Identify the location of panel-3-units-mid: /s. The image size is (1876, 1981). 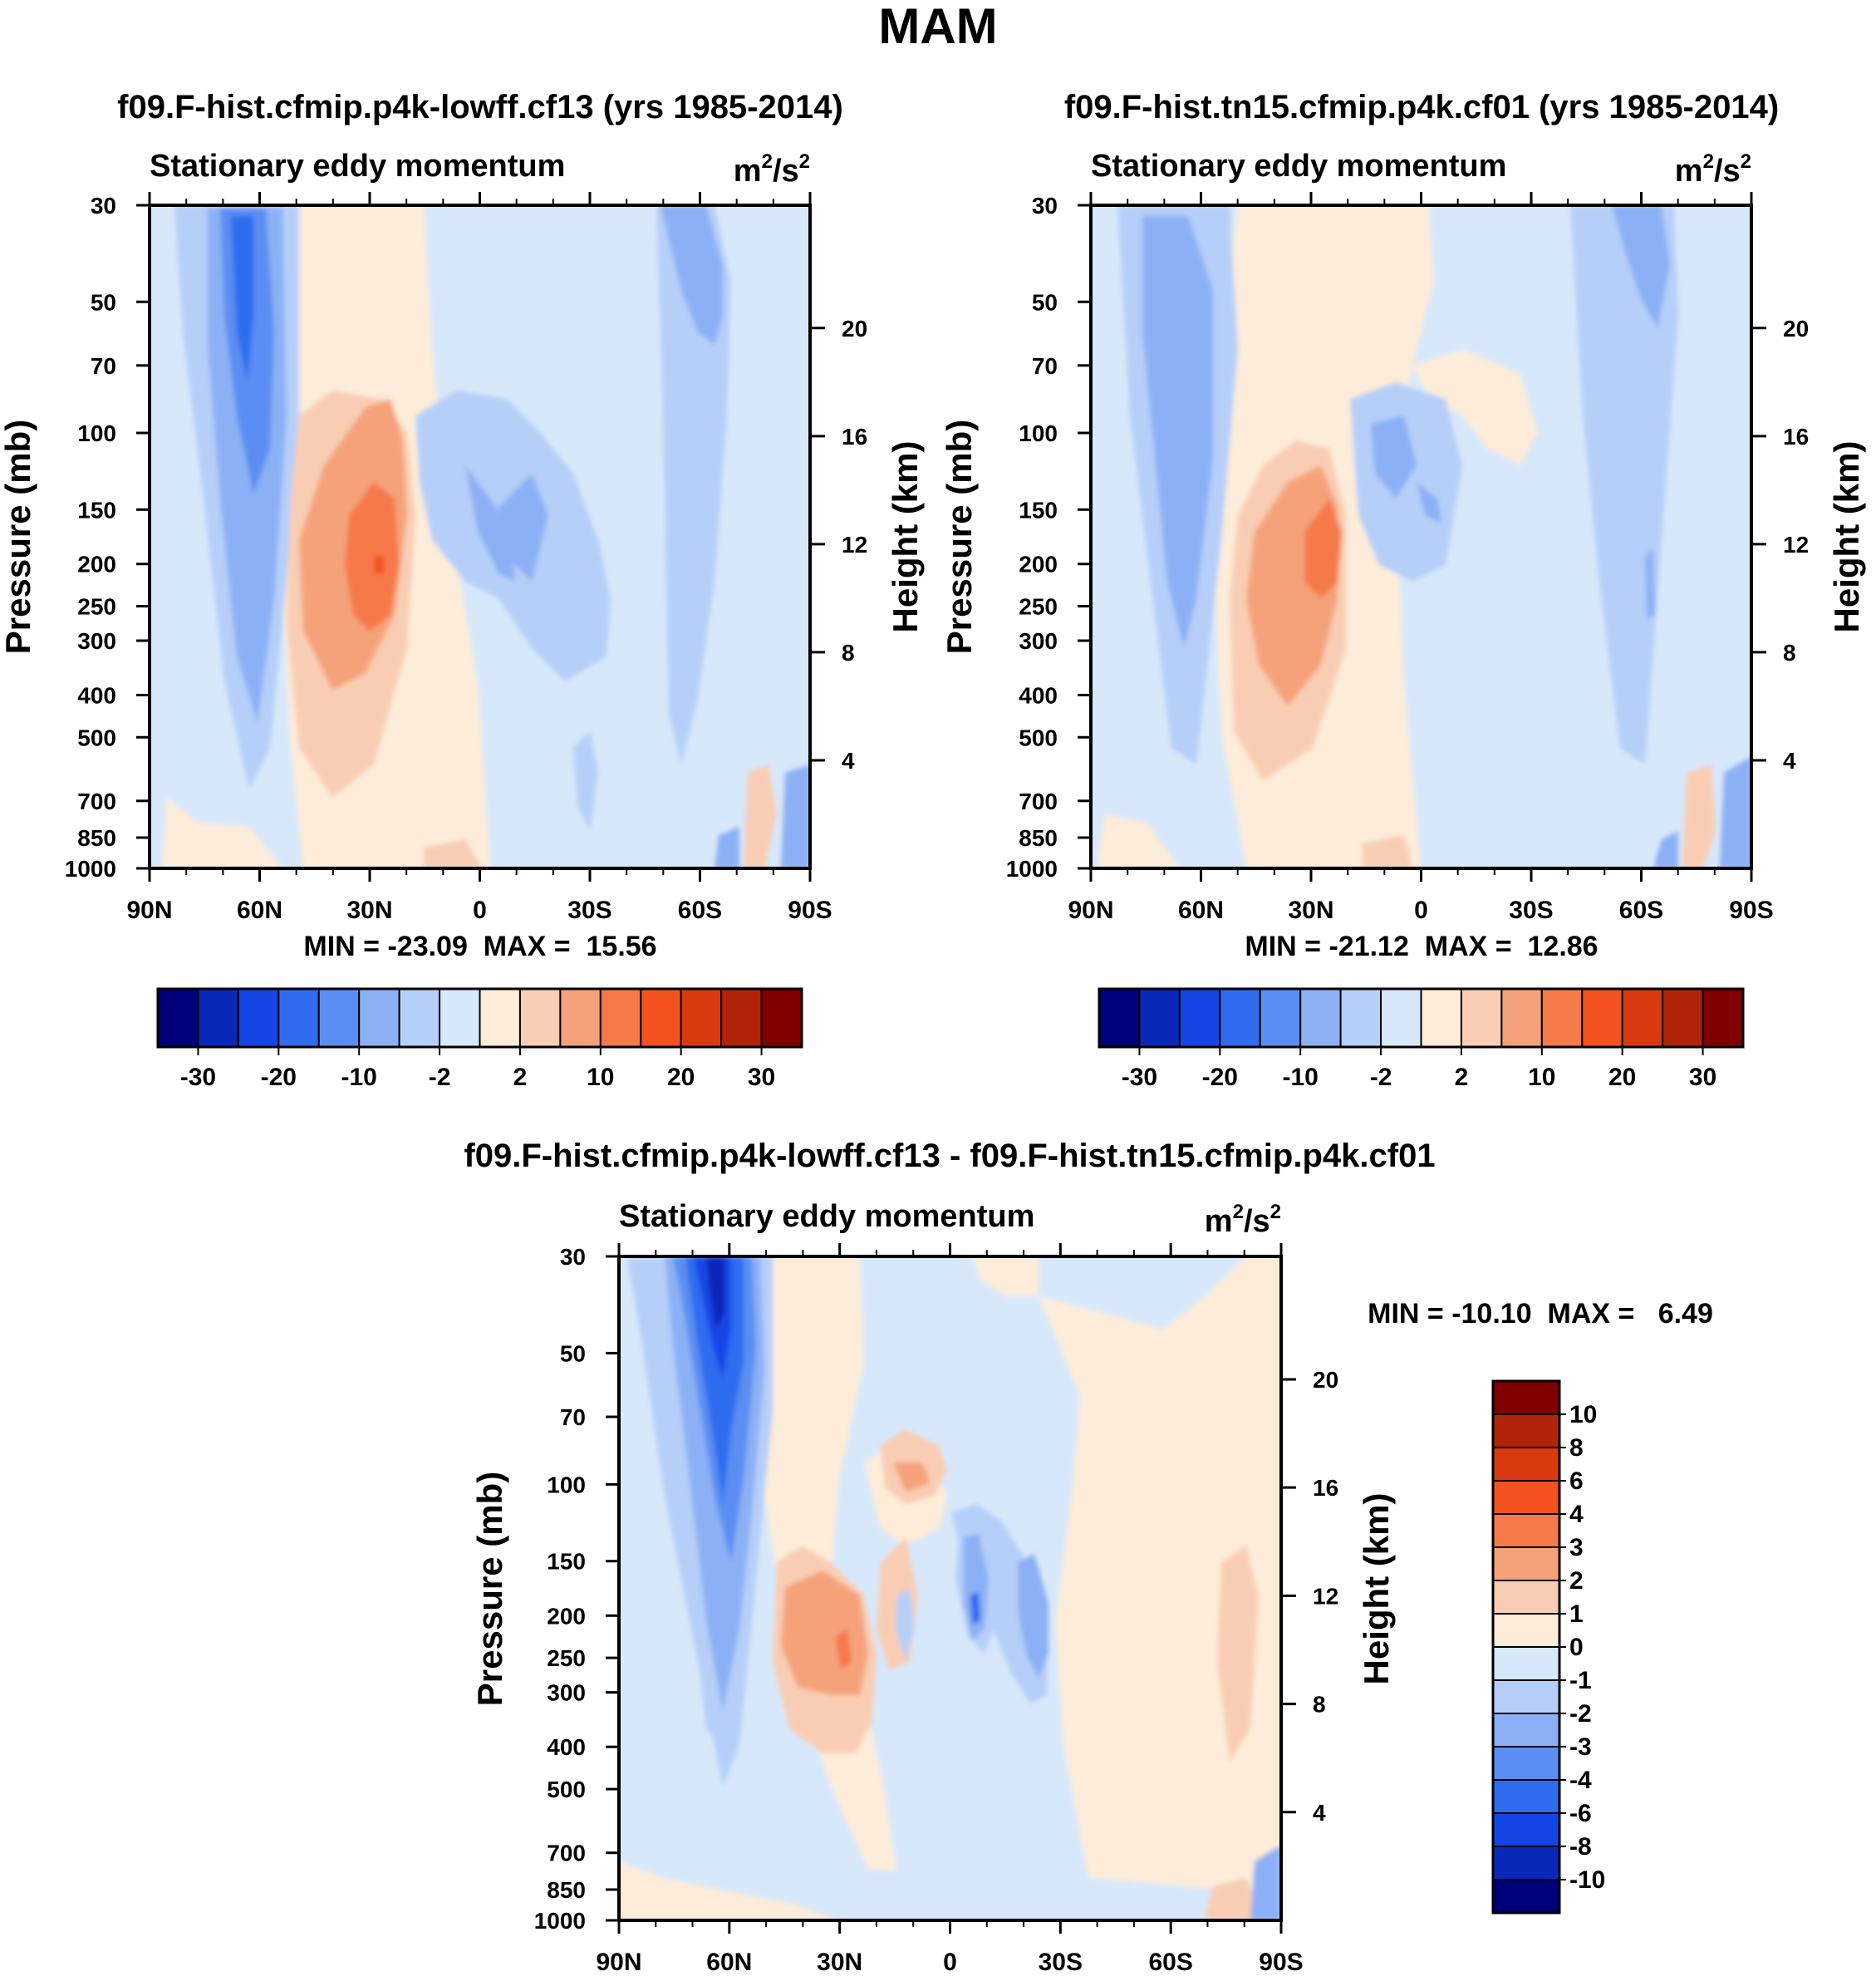
(1257, 1221).